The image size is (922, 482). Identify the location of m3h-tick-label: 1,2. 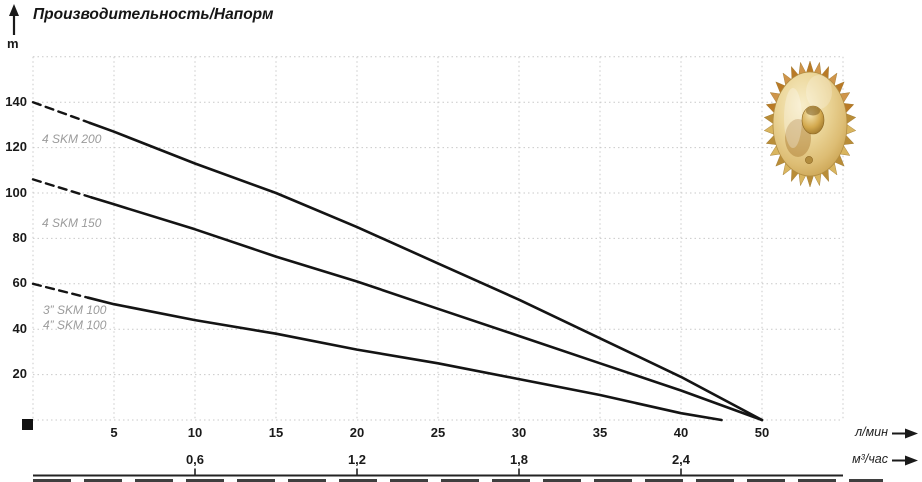
(357, 459).